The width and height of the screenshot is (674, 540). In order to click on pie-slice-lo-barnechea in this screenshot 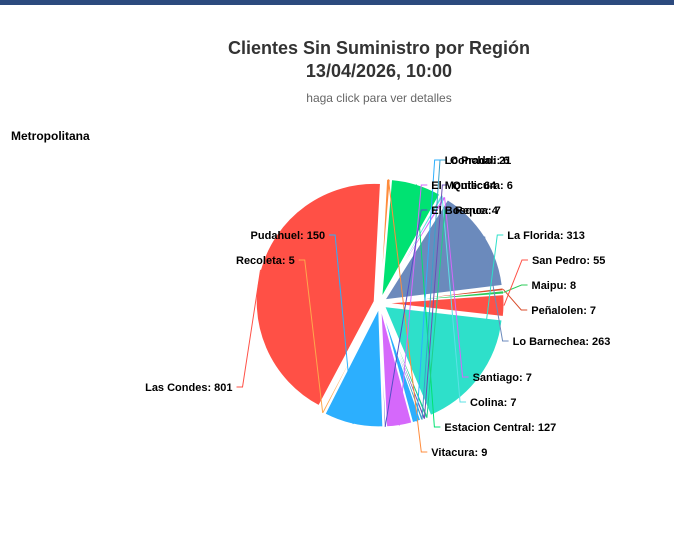, I will do `click(443, 250)`.